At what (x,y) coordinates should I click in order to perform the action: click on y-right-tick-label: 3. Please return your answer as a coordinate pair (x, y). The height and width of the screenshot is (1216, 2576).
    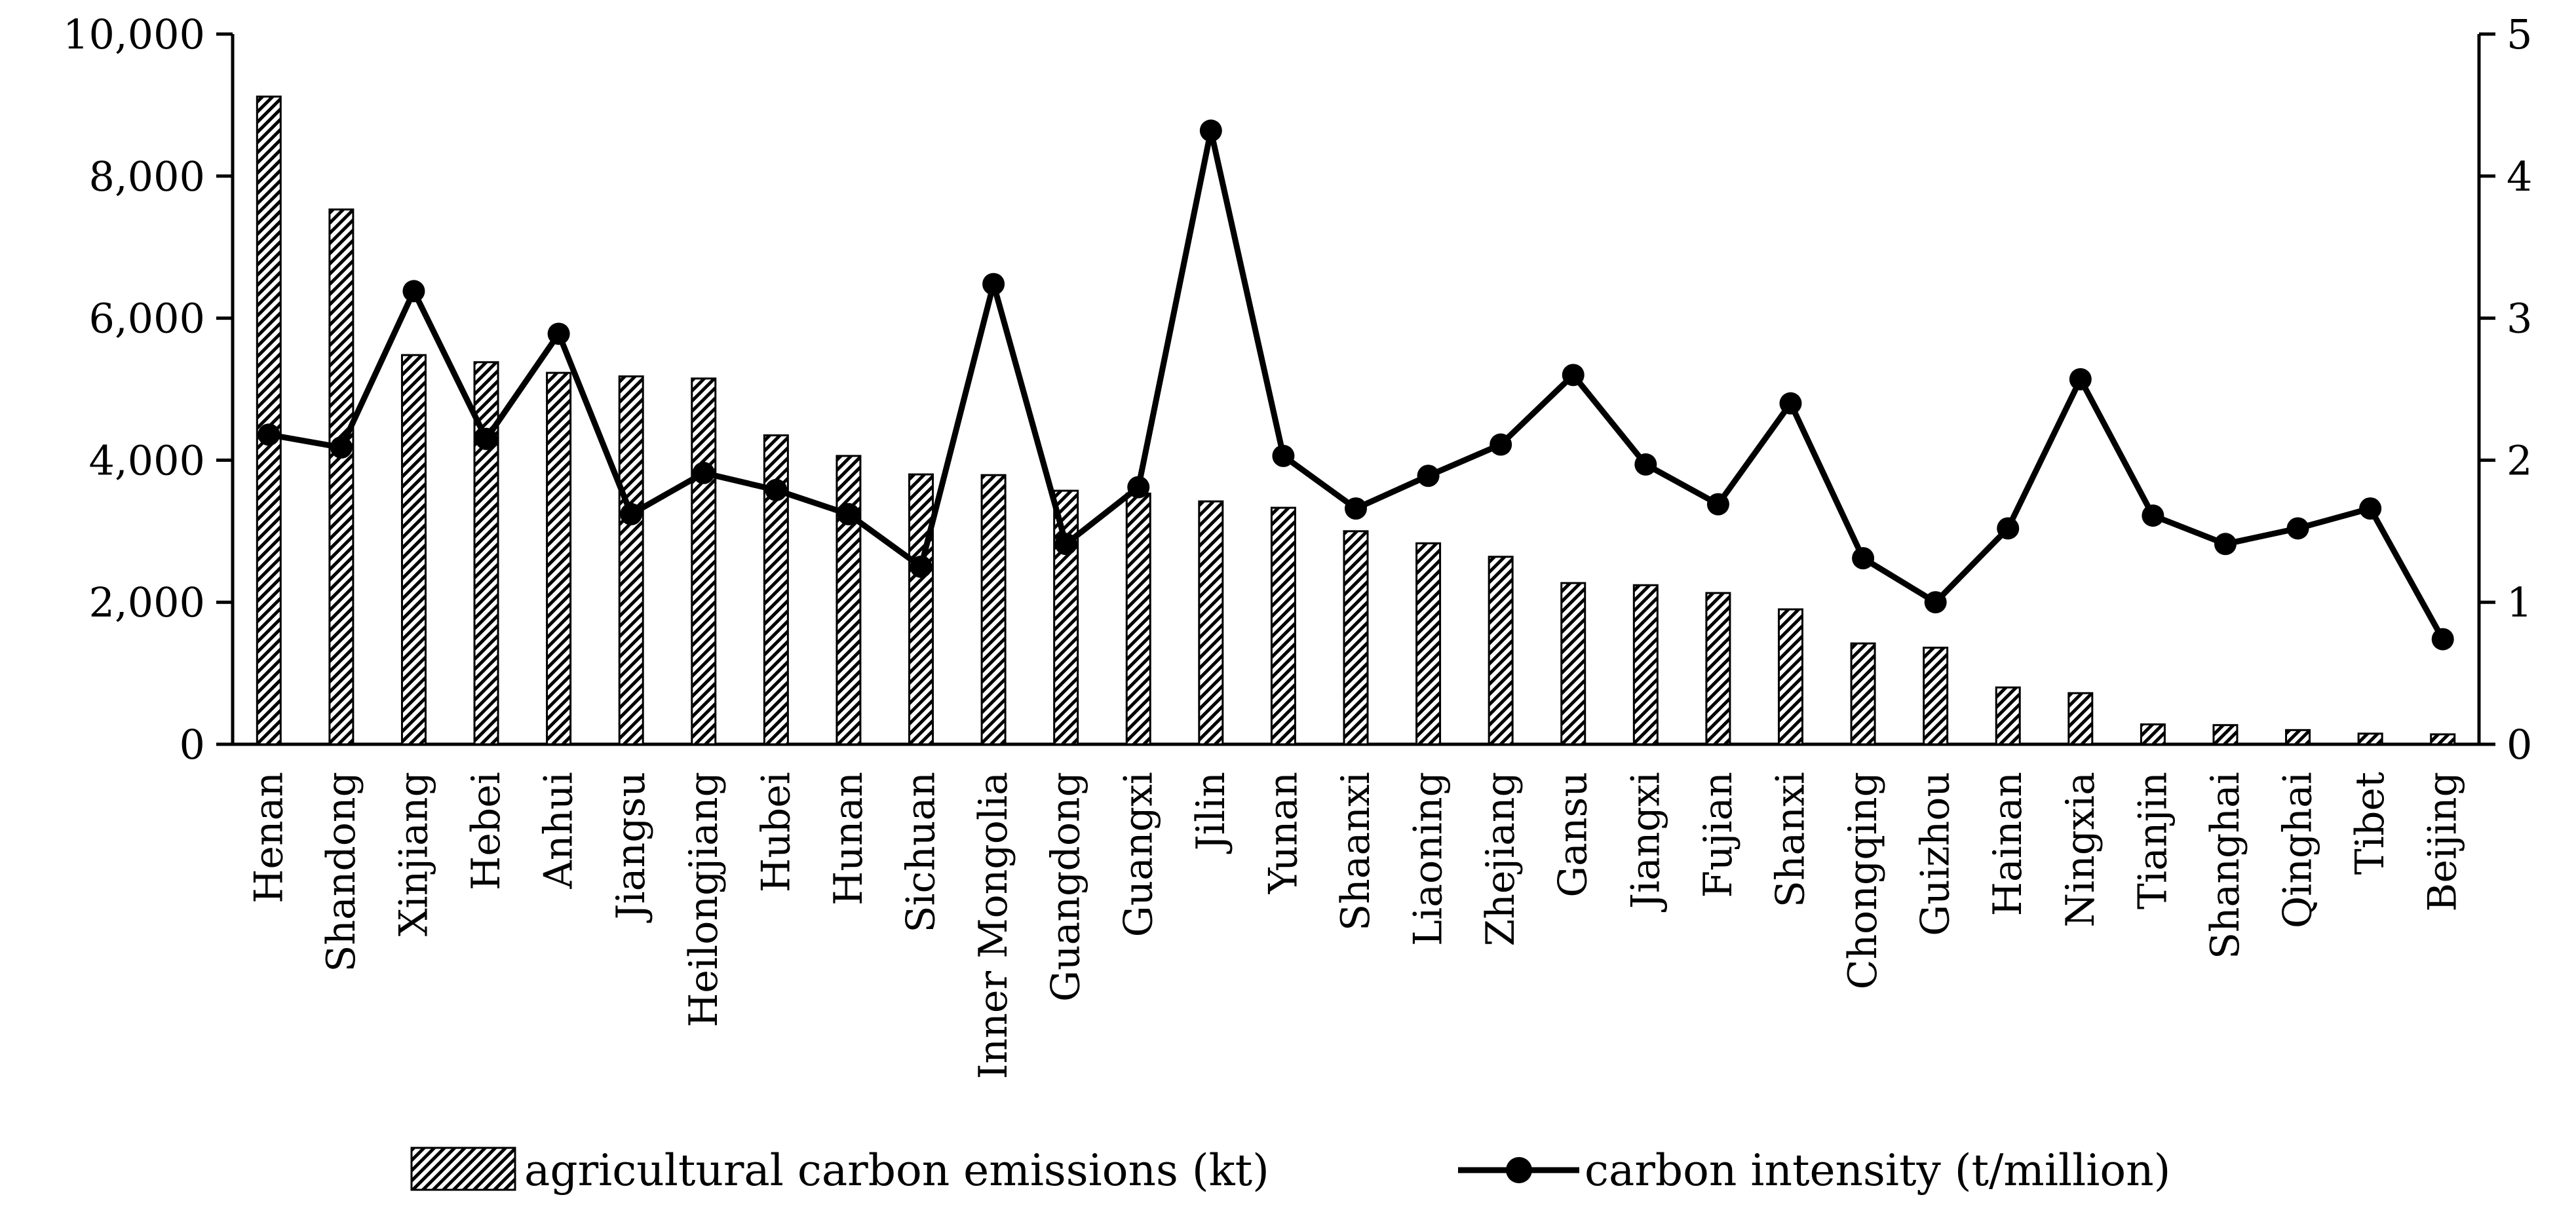
    Looking at the image, I should click on (2519, 319).